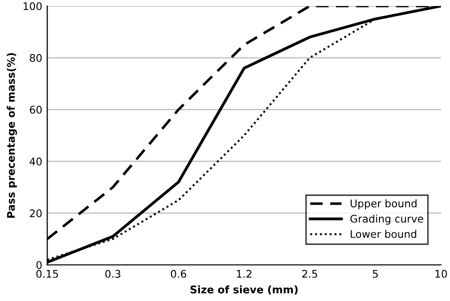 Image resolution: width=450 pixels, height=301 pixels. I want to click on x-tick-label: 1.2, so click(244, 274).